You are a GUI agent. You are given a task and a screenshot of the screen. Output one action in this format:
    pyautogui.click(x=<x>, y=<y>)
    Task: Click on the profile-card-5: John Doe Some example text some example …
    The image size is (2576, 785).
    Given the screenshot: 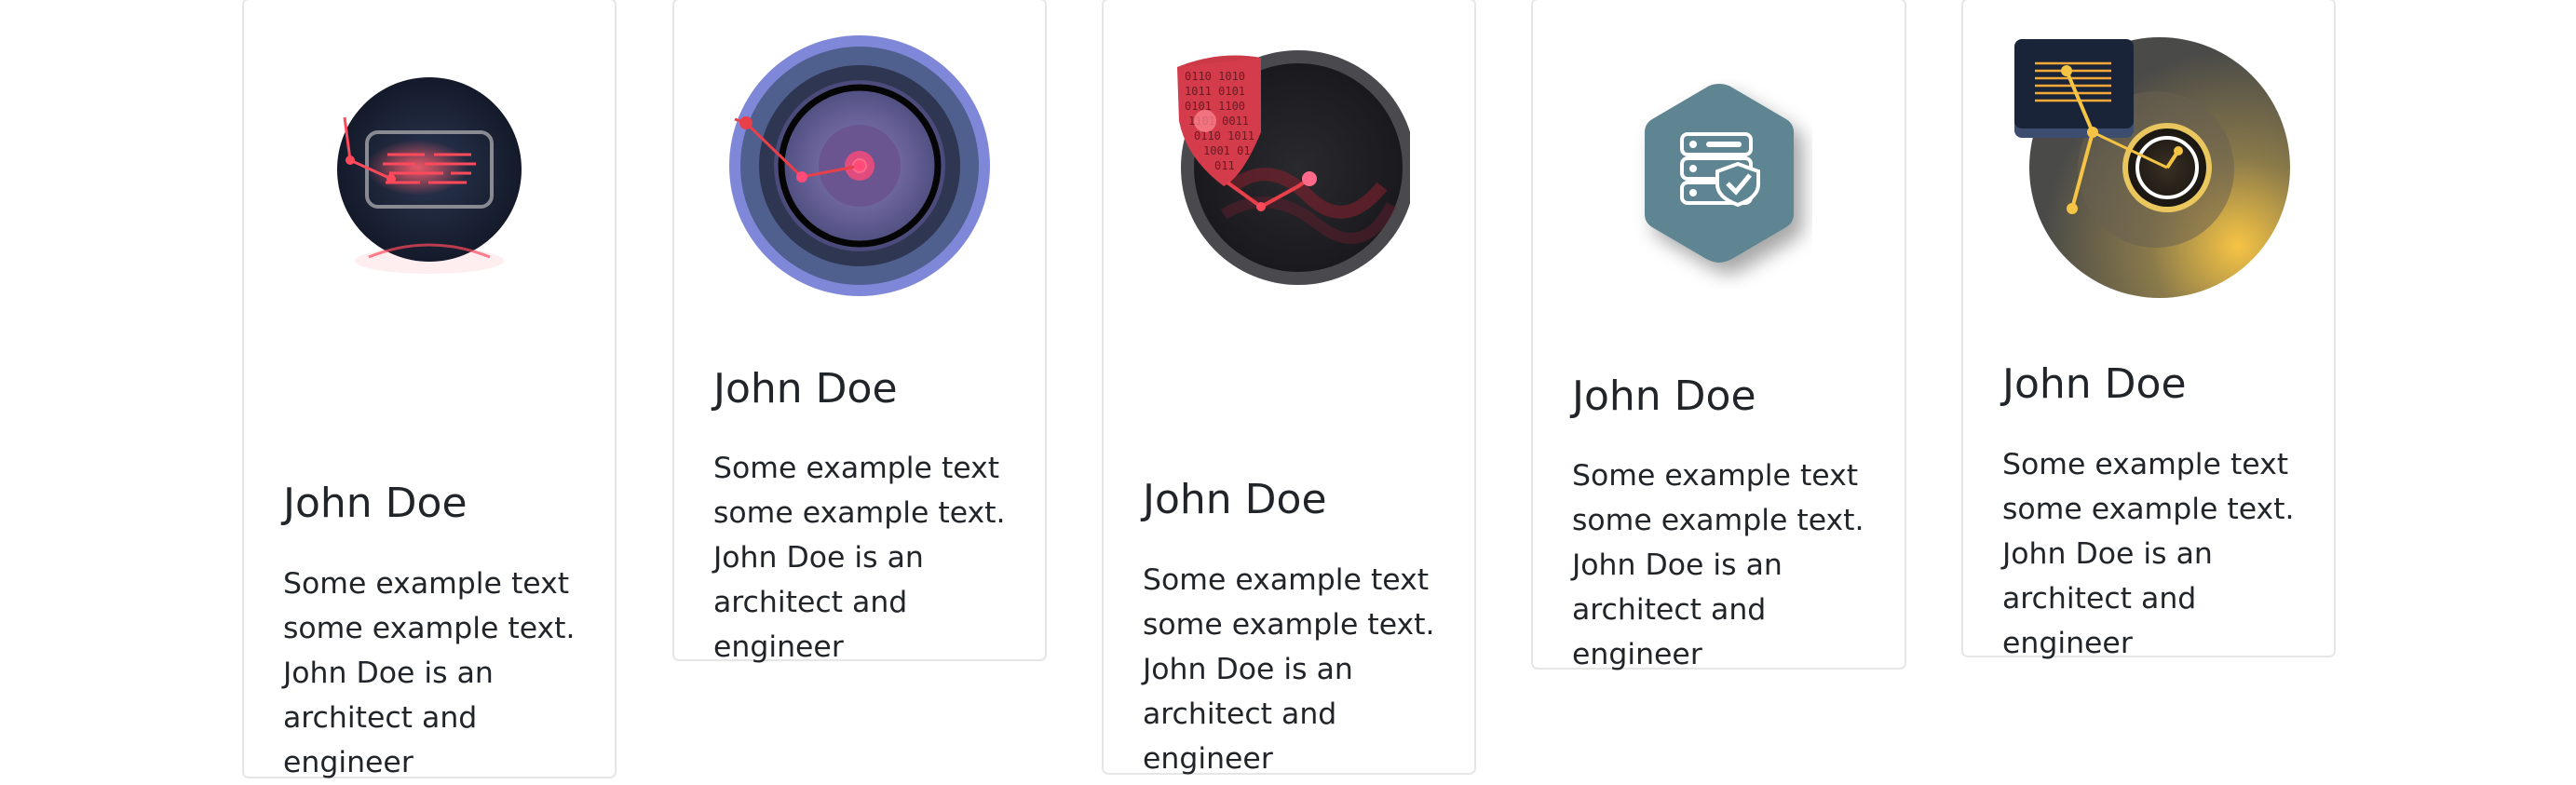 What is the action you would take?
    pyautogui.click(x=2148, y=330)
    